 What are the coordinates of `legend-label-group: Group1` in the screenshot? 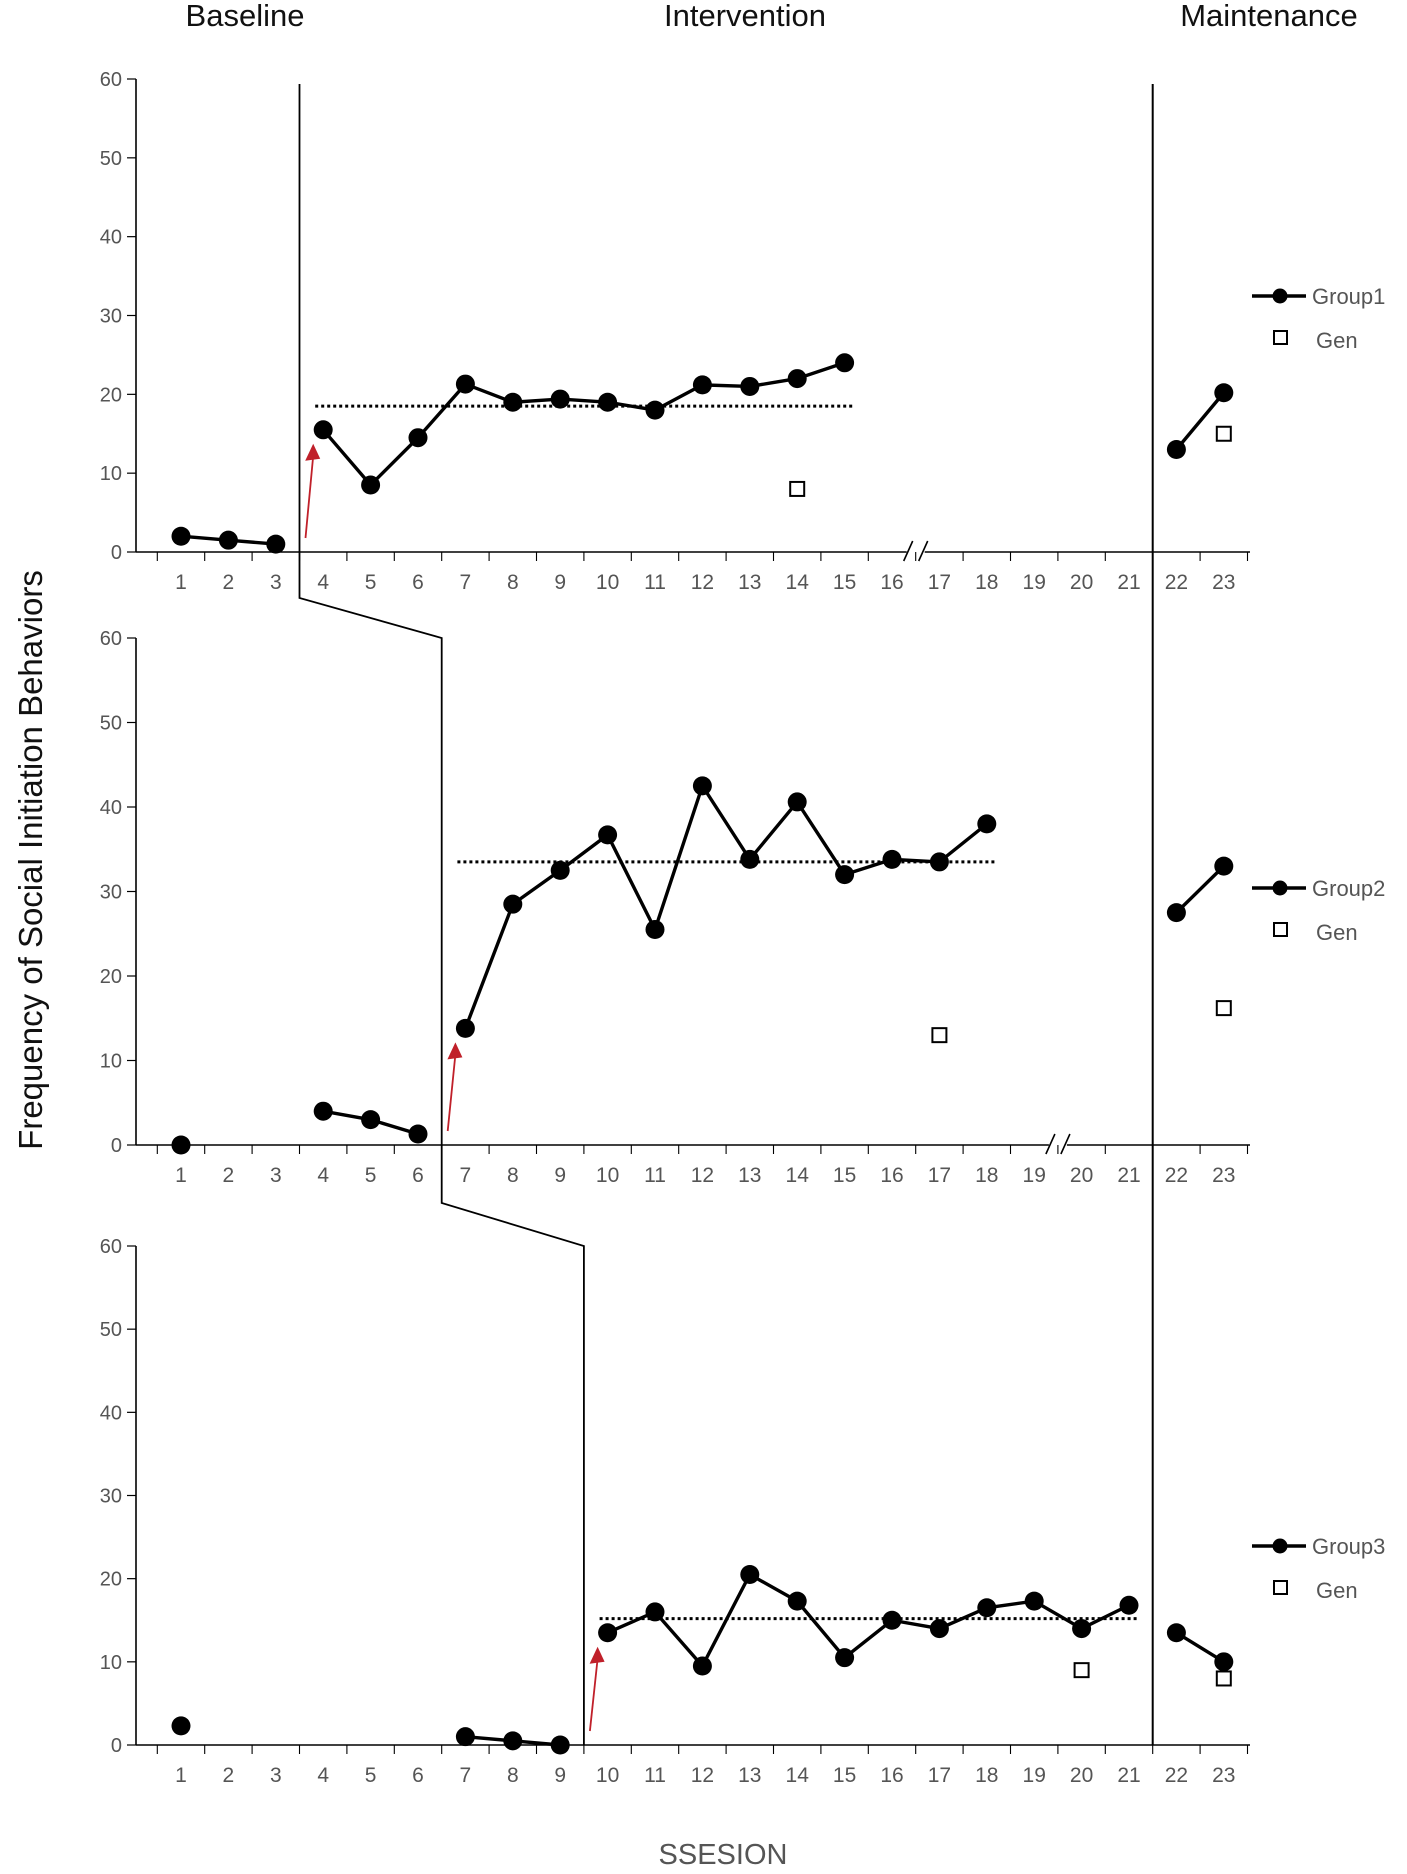 It's located at (1348, 296).